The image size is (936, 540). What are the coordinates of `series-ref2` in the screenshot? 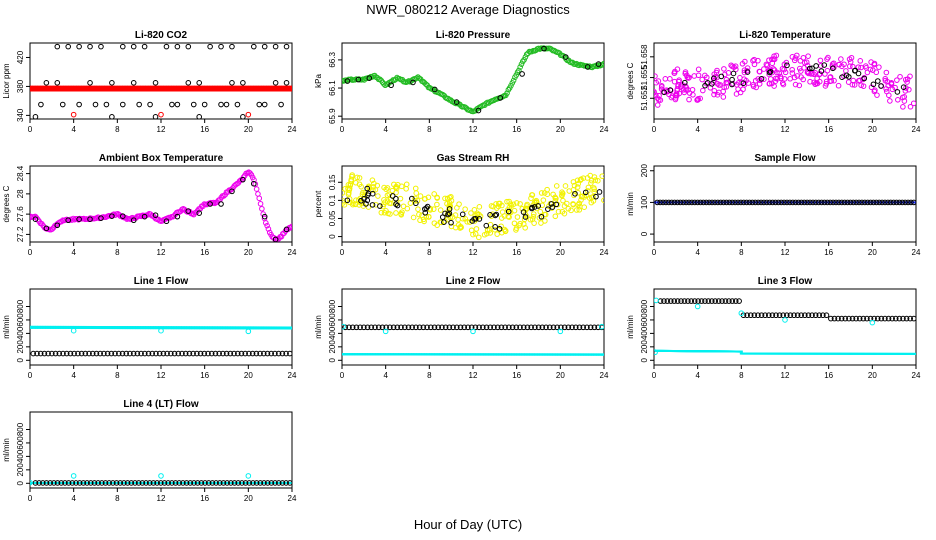 It's located at (166, 94).